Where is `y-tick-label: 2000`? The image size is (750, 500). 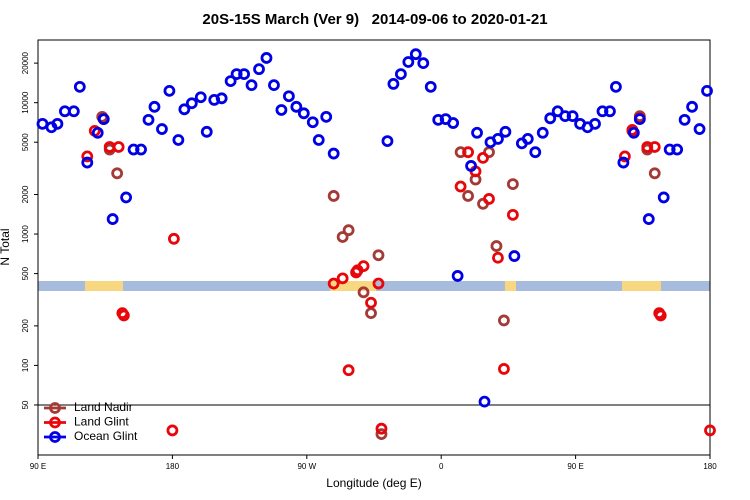 y-tick-label: 2000 is located at coordinates (25, 194).